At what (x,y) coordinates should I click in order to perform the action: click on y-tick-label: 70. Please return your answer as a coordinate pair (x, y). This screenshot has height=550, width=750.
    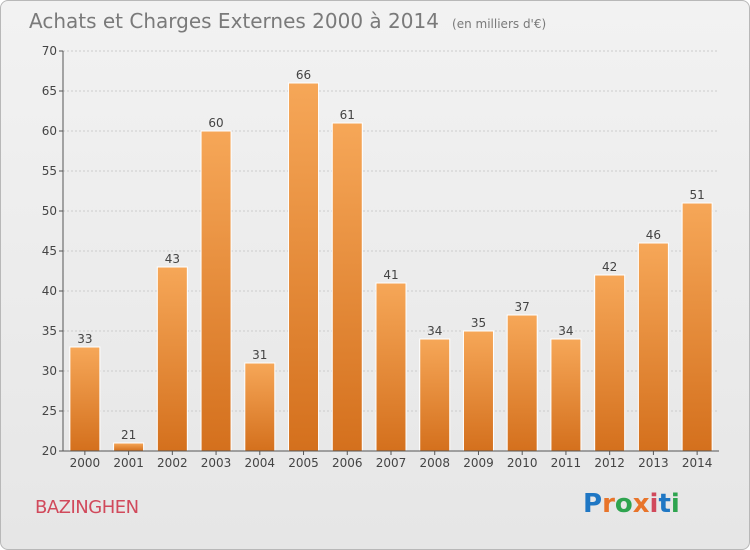
    Looking at the image, I should click on (49, 51).